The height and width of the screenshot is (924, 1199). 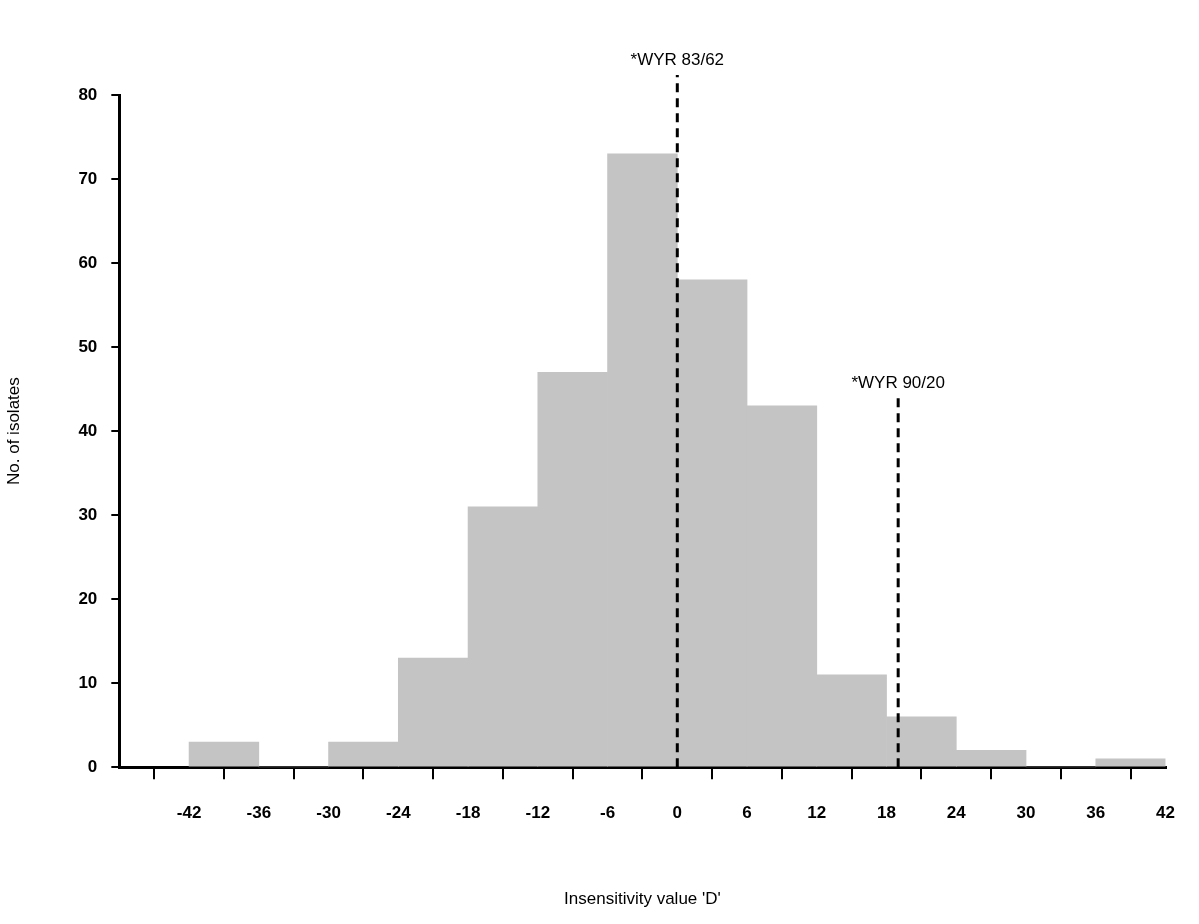 I want to click on y-tick-label: 40, so click(x=88, y=430).